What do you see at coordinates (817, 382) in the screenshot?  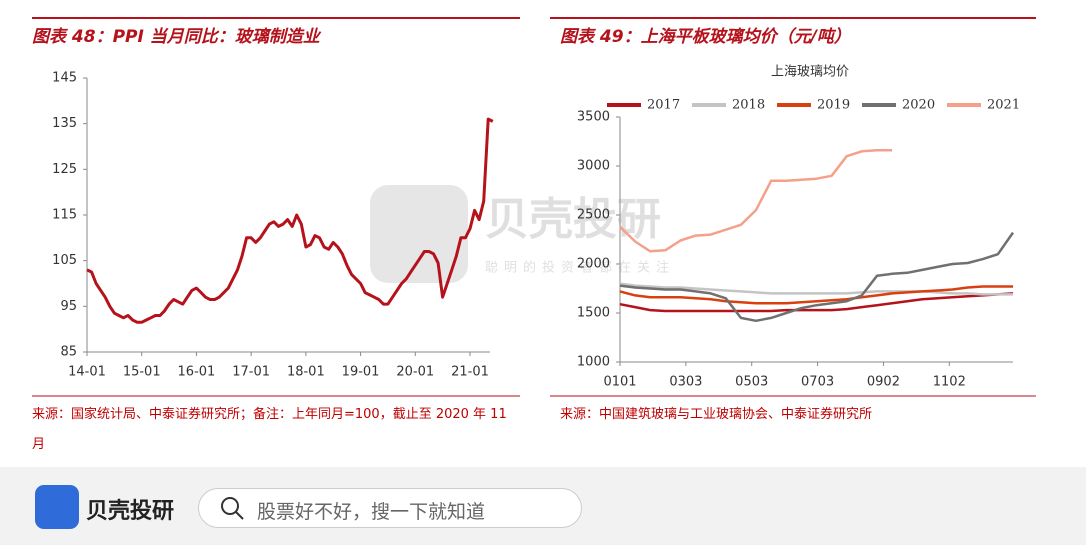 I see `x-tick-label: 0703` at bounding box center [817, 382].